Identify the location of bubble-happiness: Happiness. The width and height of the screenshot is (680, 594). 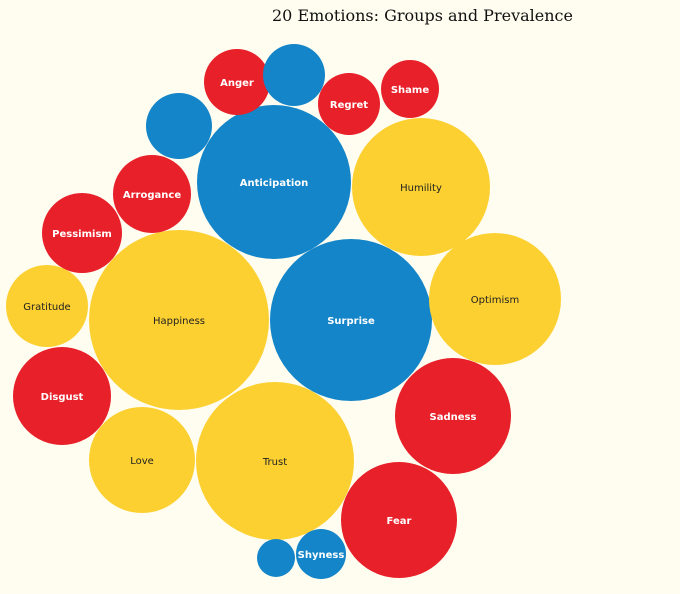
(179, 320).